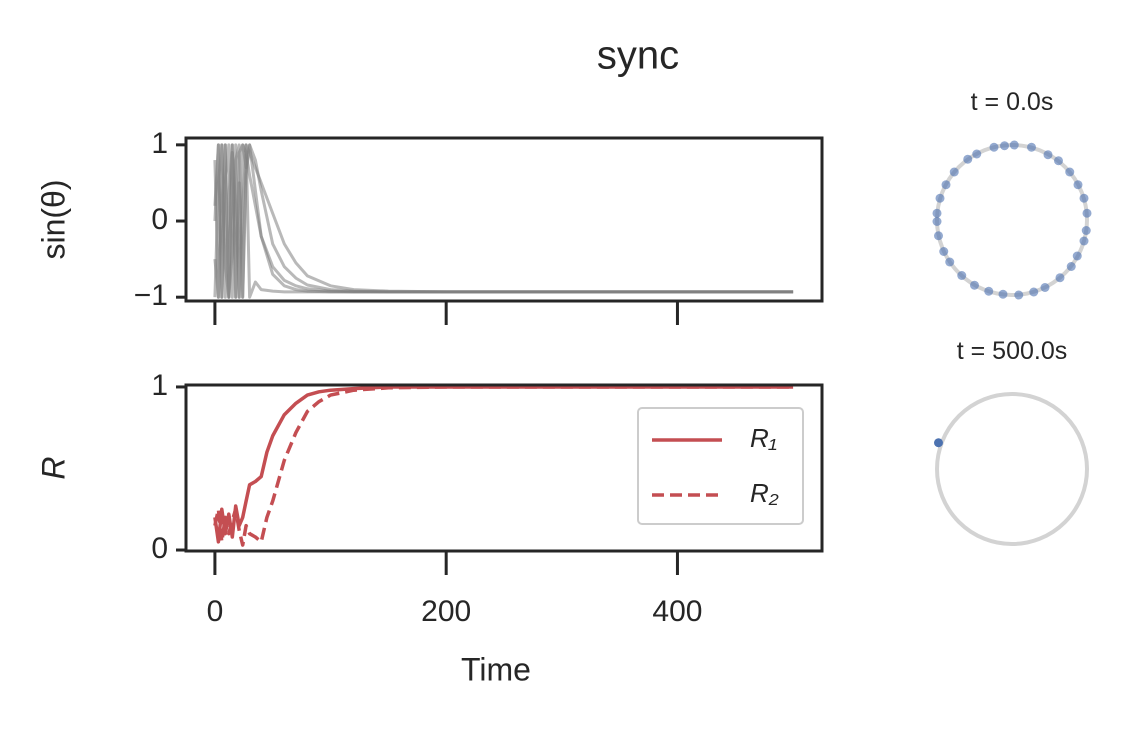  What do you see at coordinates (763, 438) in the screenshot?
I see `legend-label: R₁` at bounding box center [763, 438].